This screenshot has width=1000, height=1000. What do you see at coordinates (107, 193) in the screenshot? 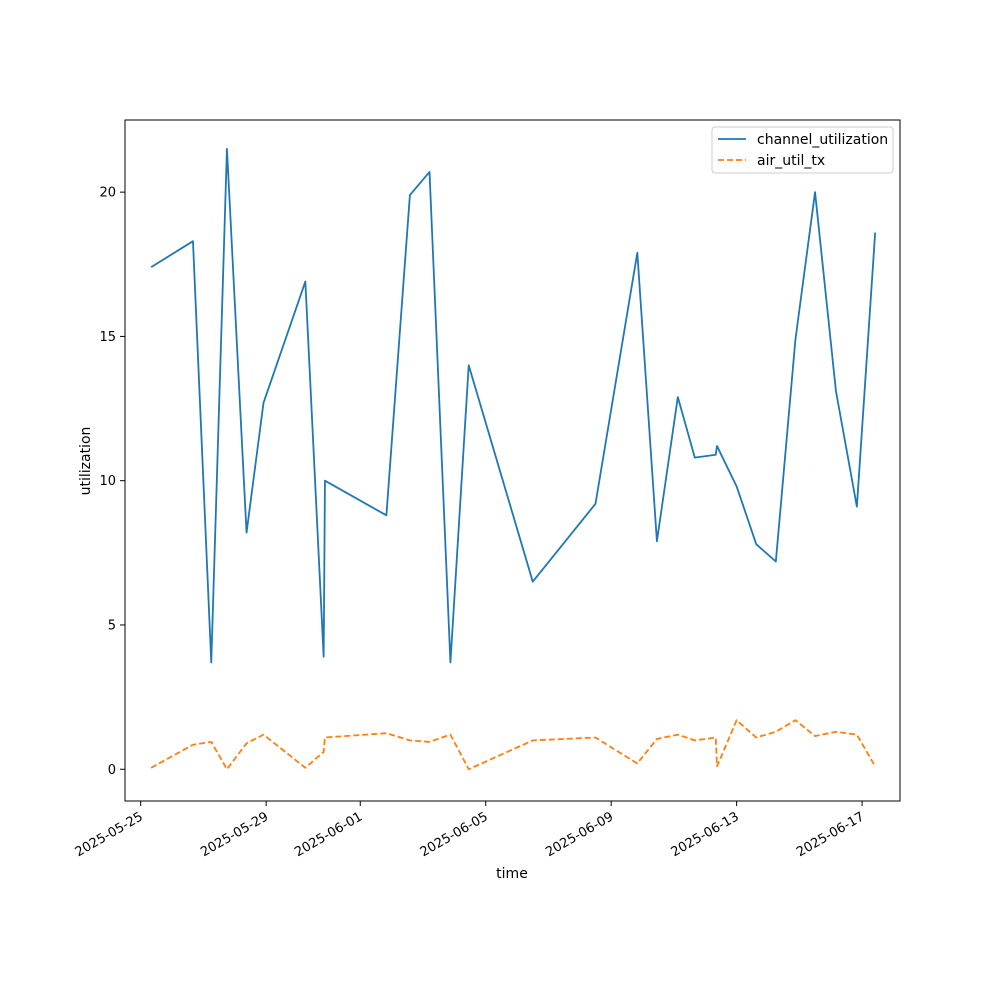
I see `y-tick-label: 20` at bounding box center [107, 193].